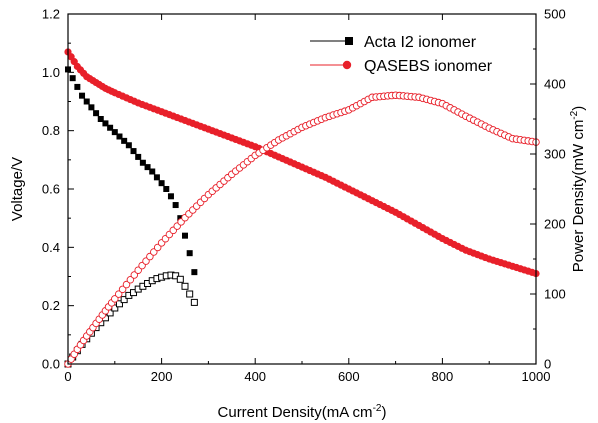 This screenshot has height=423, width=598. I want to click on x-axis-title-main: Current Density(mA cm, so click(295, 412).